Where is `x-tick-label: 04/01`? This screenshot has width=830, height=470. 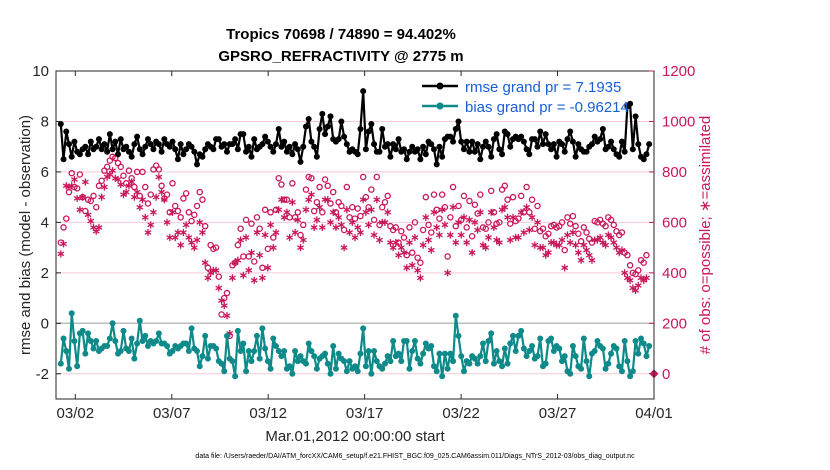
x-tick-label: 04/01 is located at coordinates (654, 413).